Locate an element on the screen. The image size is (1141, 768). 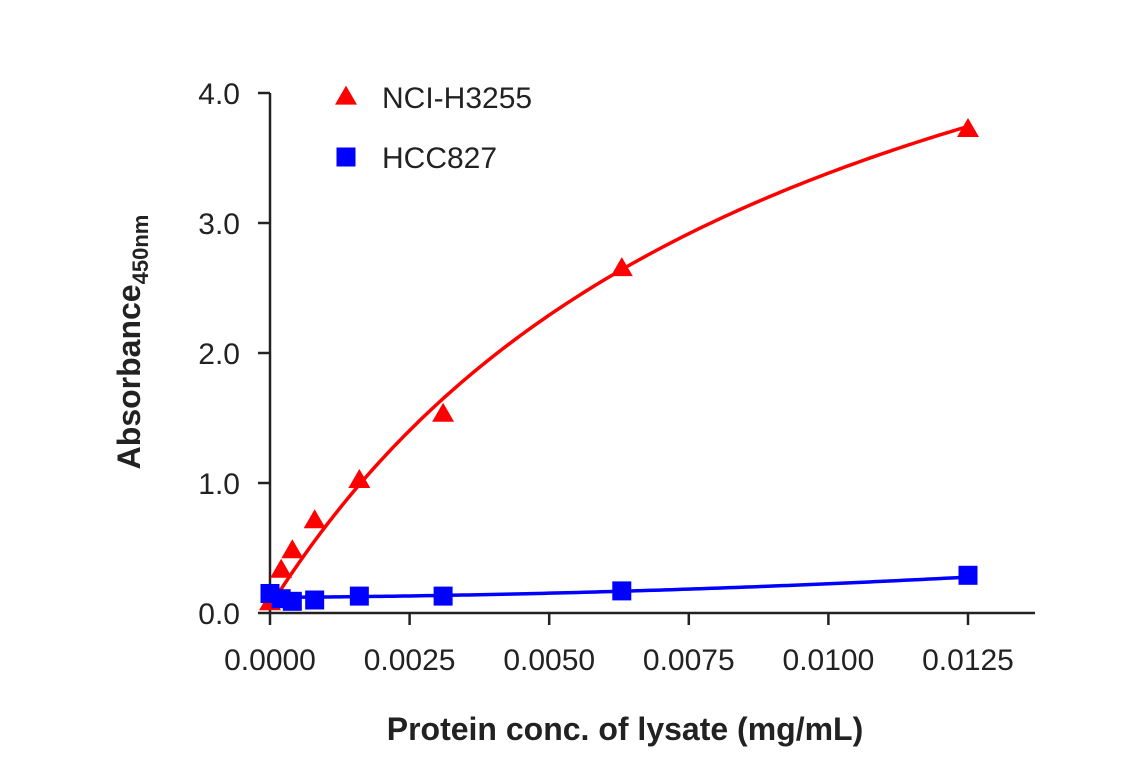
x-tick-label: 0.0050 is located at coordinates (549, 660).